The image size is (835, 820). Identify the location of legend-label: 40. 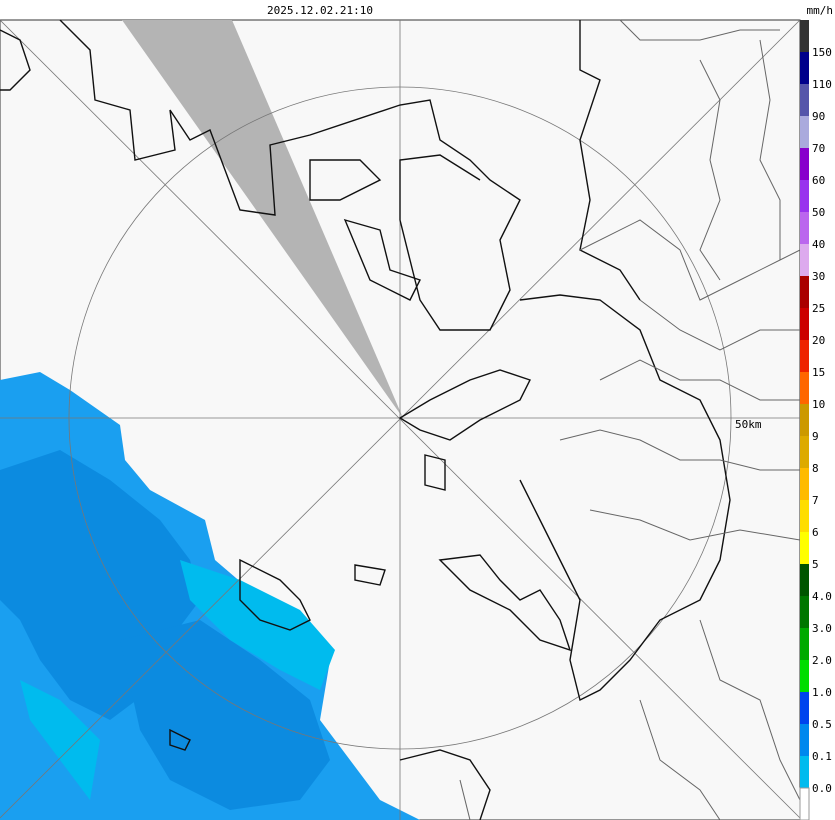
(818, 244).